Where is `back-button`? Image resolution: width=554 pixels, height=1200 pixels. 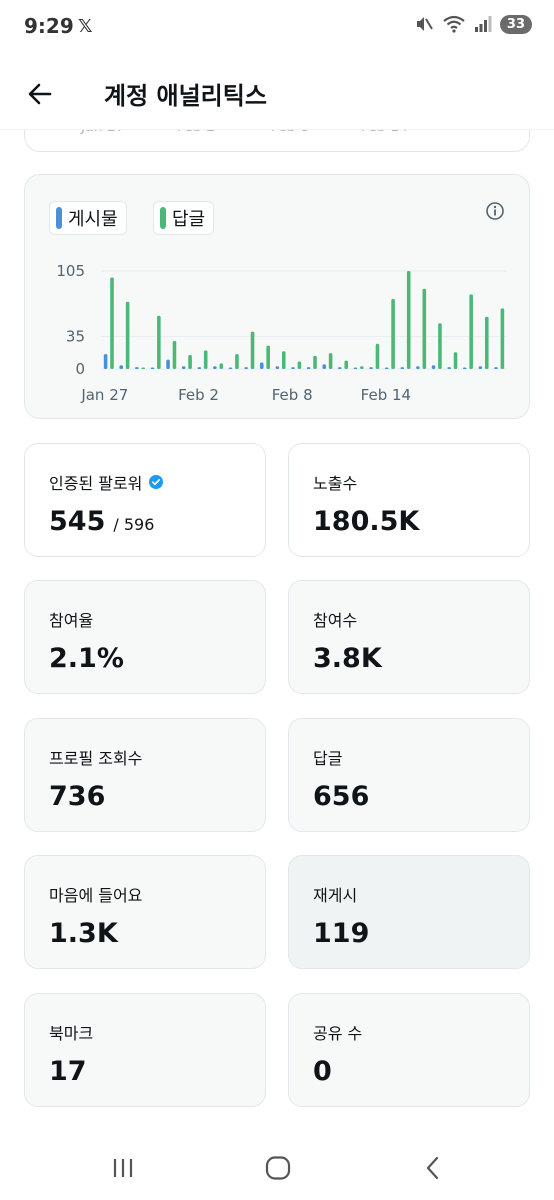 back-button is located at coordinates (40, 94).